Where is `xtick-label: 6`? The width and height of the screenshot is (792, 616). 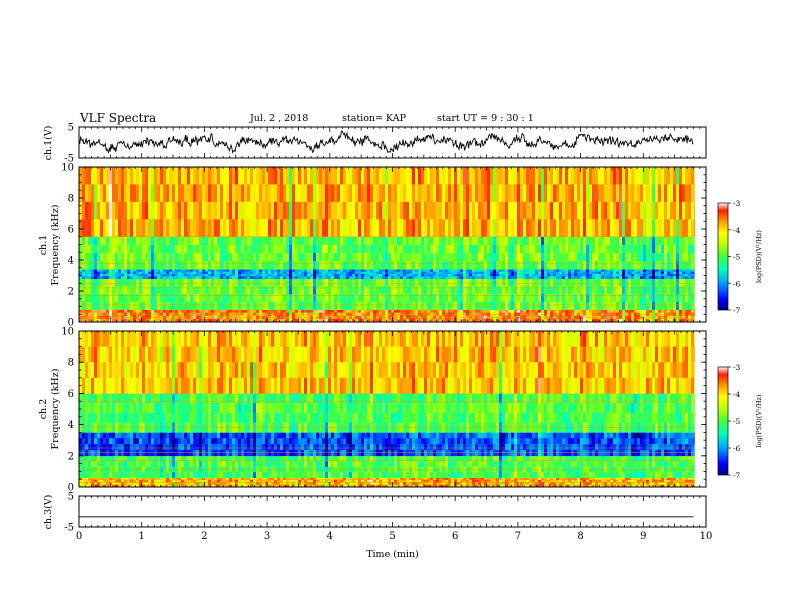 xtick-label: 6 is located at coordinates (455, 536).